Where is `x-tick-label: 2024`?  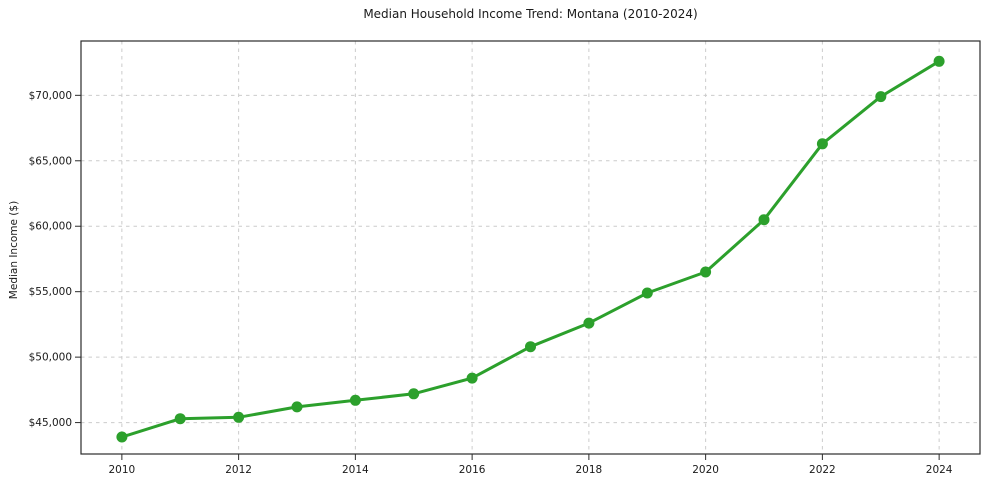
x-tick-label: 2024 is located at coordinates (939, 470).